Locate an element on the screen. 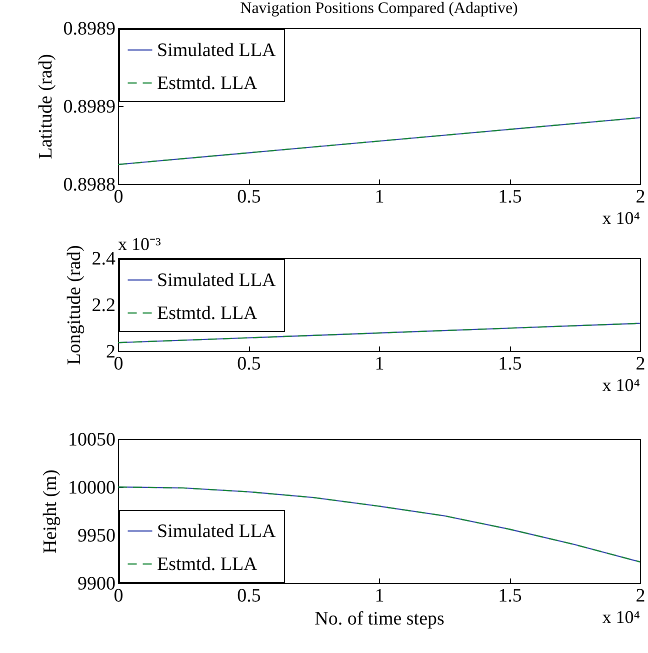 This screenshot has height=653, width=648. y-axis-title: Latitude (rad) is located at coordinates (45, 106).